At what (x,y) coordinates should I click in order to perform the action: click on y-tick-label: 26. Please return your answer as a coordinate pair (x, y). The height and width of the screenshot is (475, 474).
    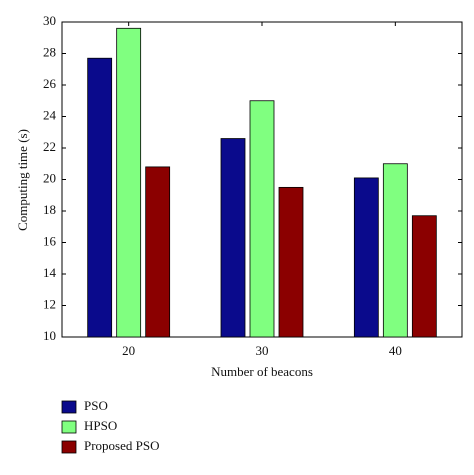
    Looking at the image, I should click on (50, 83).